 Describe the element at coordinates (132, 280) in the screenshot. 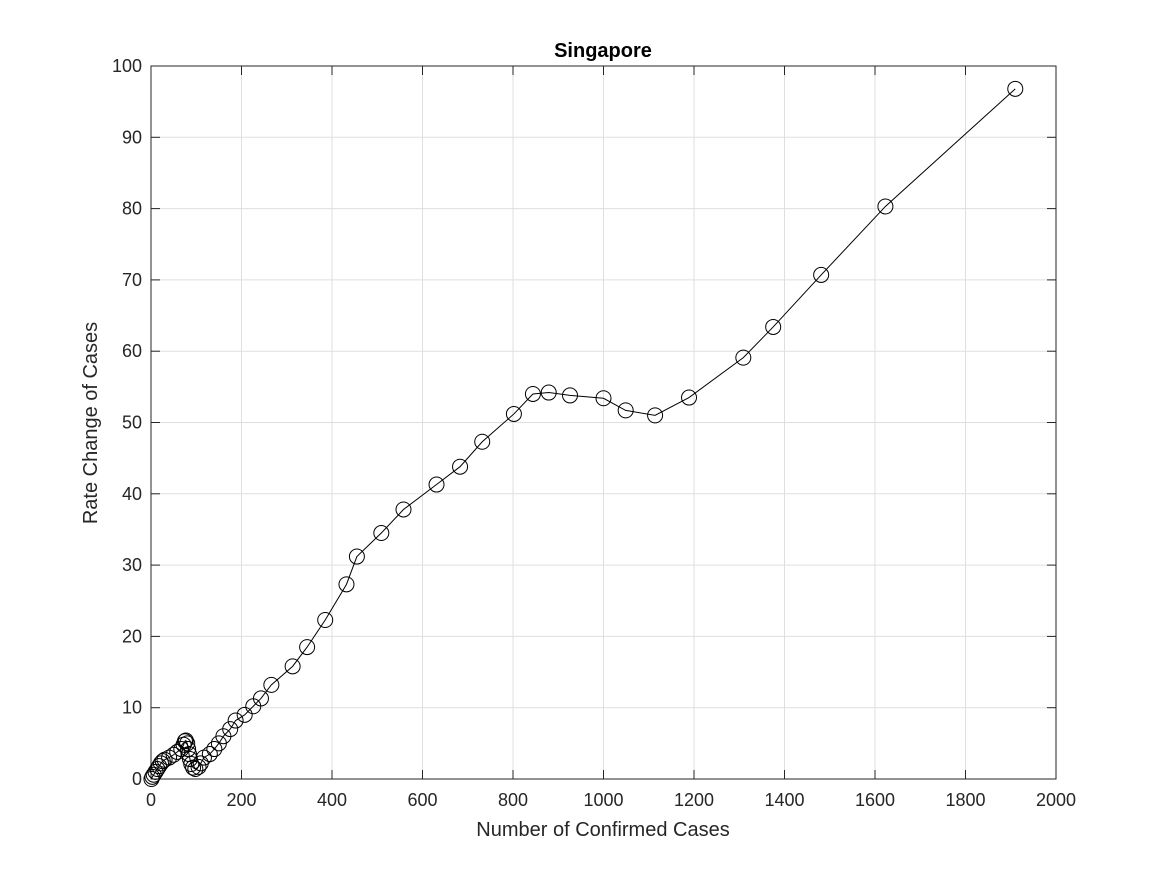

I see `y-tick-label: 70` at that location.